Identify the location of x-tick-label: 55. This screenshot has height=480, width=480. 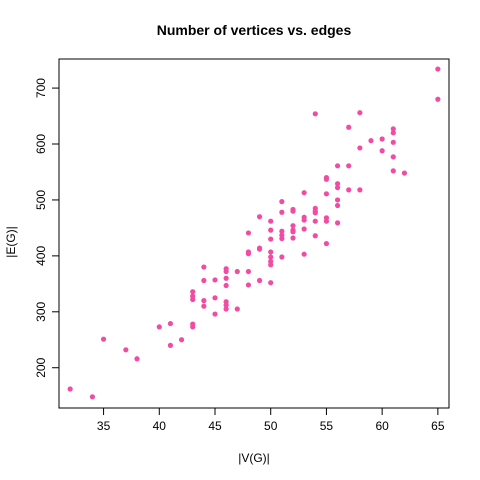
(327, 426).